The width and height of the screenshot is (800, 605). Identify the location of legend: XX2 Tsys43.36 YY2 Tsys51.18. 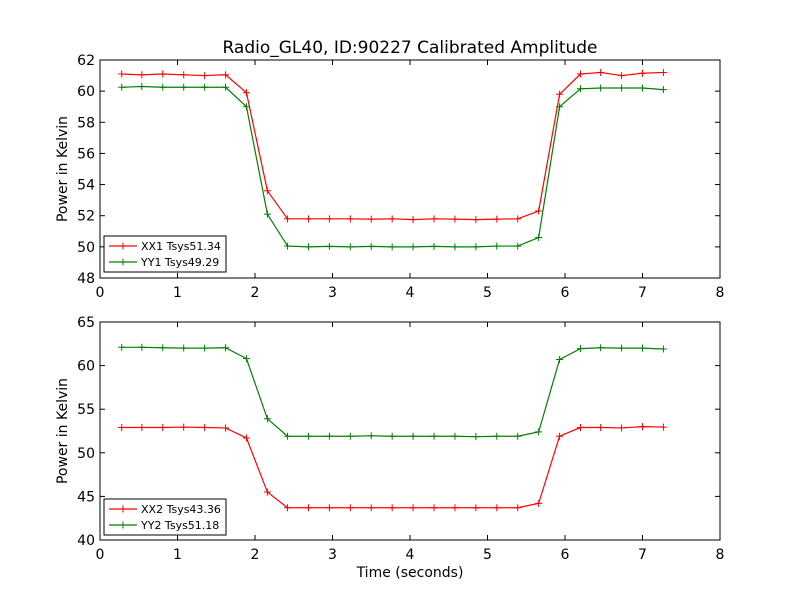
(165, 517).